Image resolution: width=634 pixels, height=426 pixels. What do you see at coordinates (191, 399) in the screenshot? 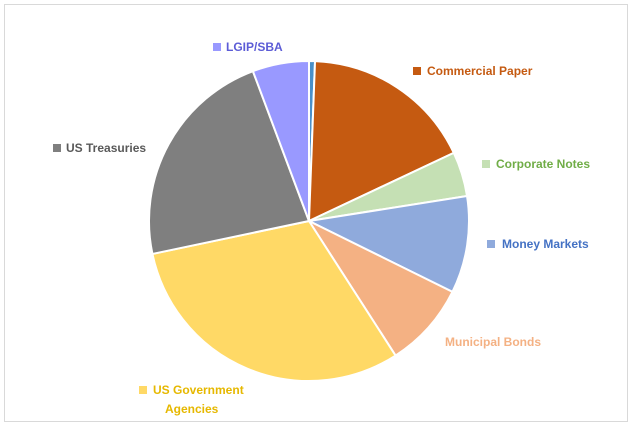
I see `label-us-government-agencies: US Government Agencies` at bounding box center [191, 399].